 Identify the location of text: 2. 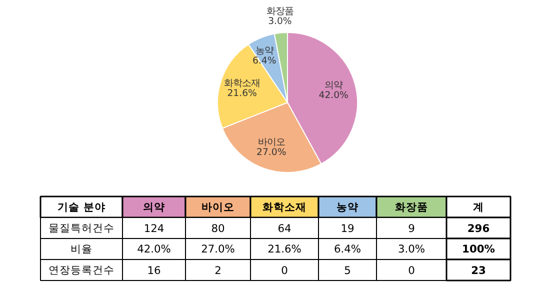
(218, 270).